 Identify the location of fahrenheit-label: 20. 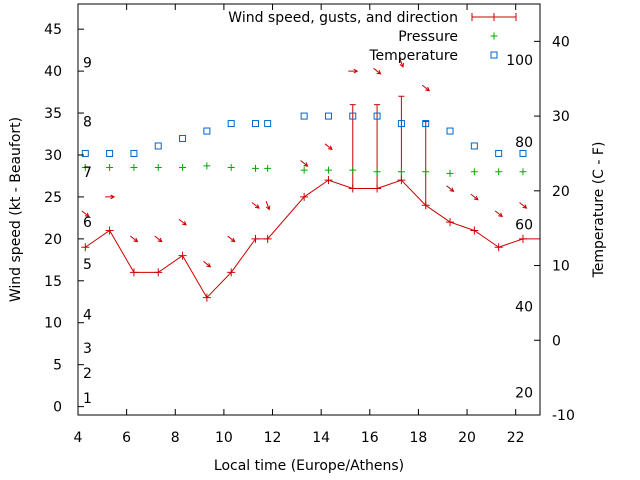
(524, 394).